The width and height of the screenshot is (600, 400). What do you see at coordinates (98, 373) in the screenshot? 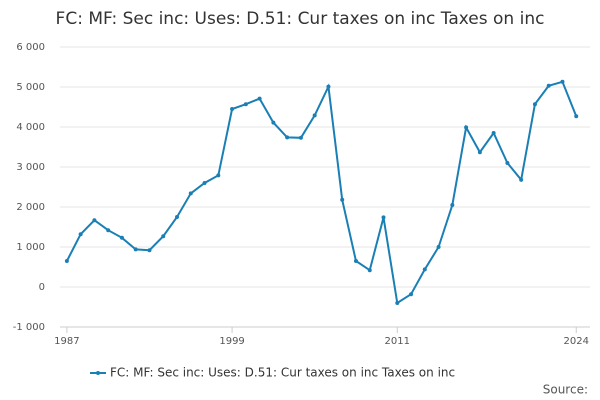
I see `legend-marker` at bounding box center [98, 373].